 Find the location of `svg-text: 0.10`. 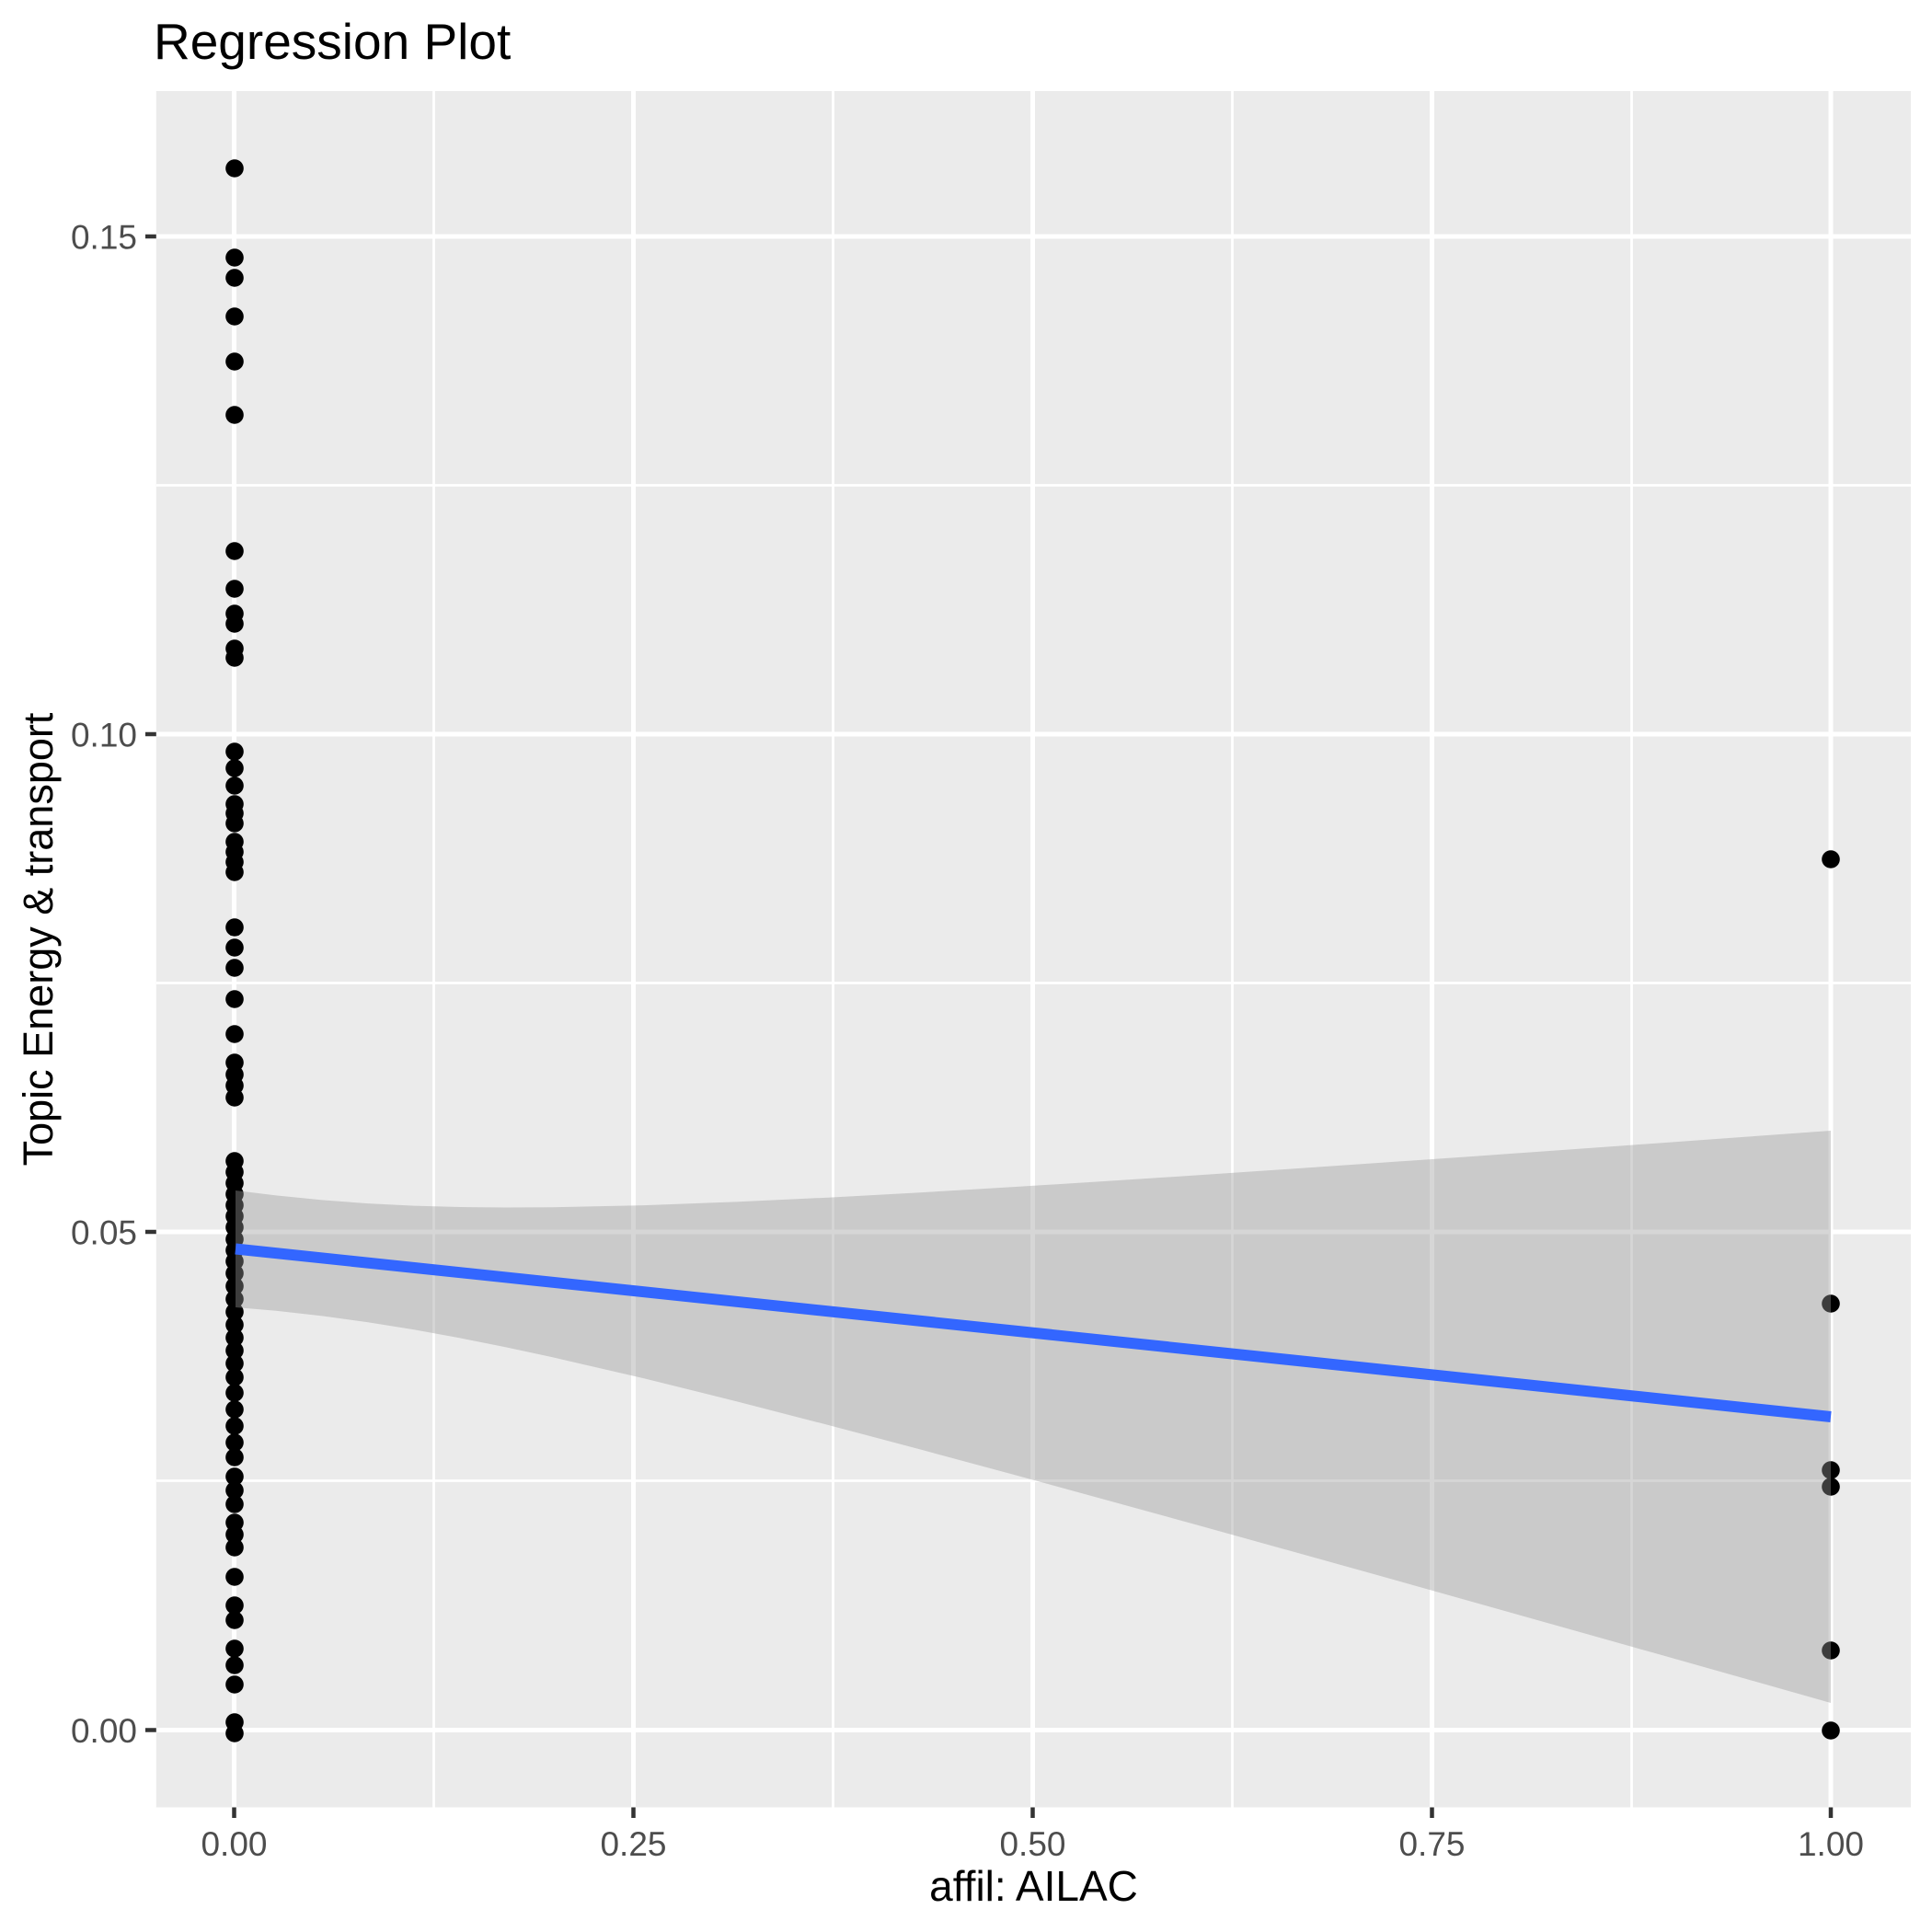

svg-text: 0.10 is located at coordinates (104, 735).